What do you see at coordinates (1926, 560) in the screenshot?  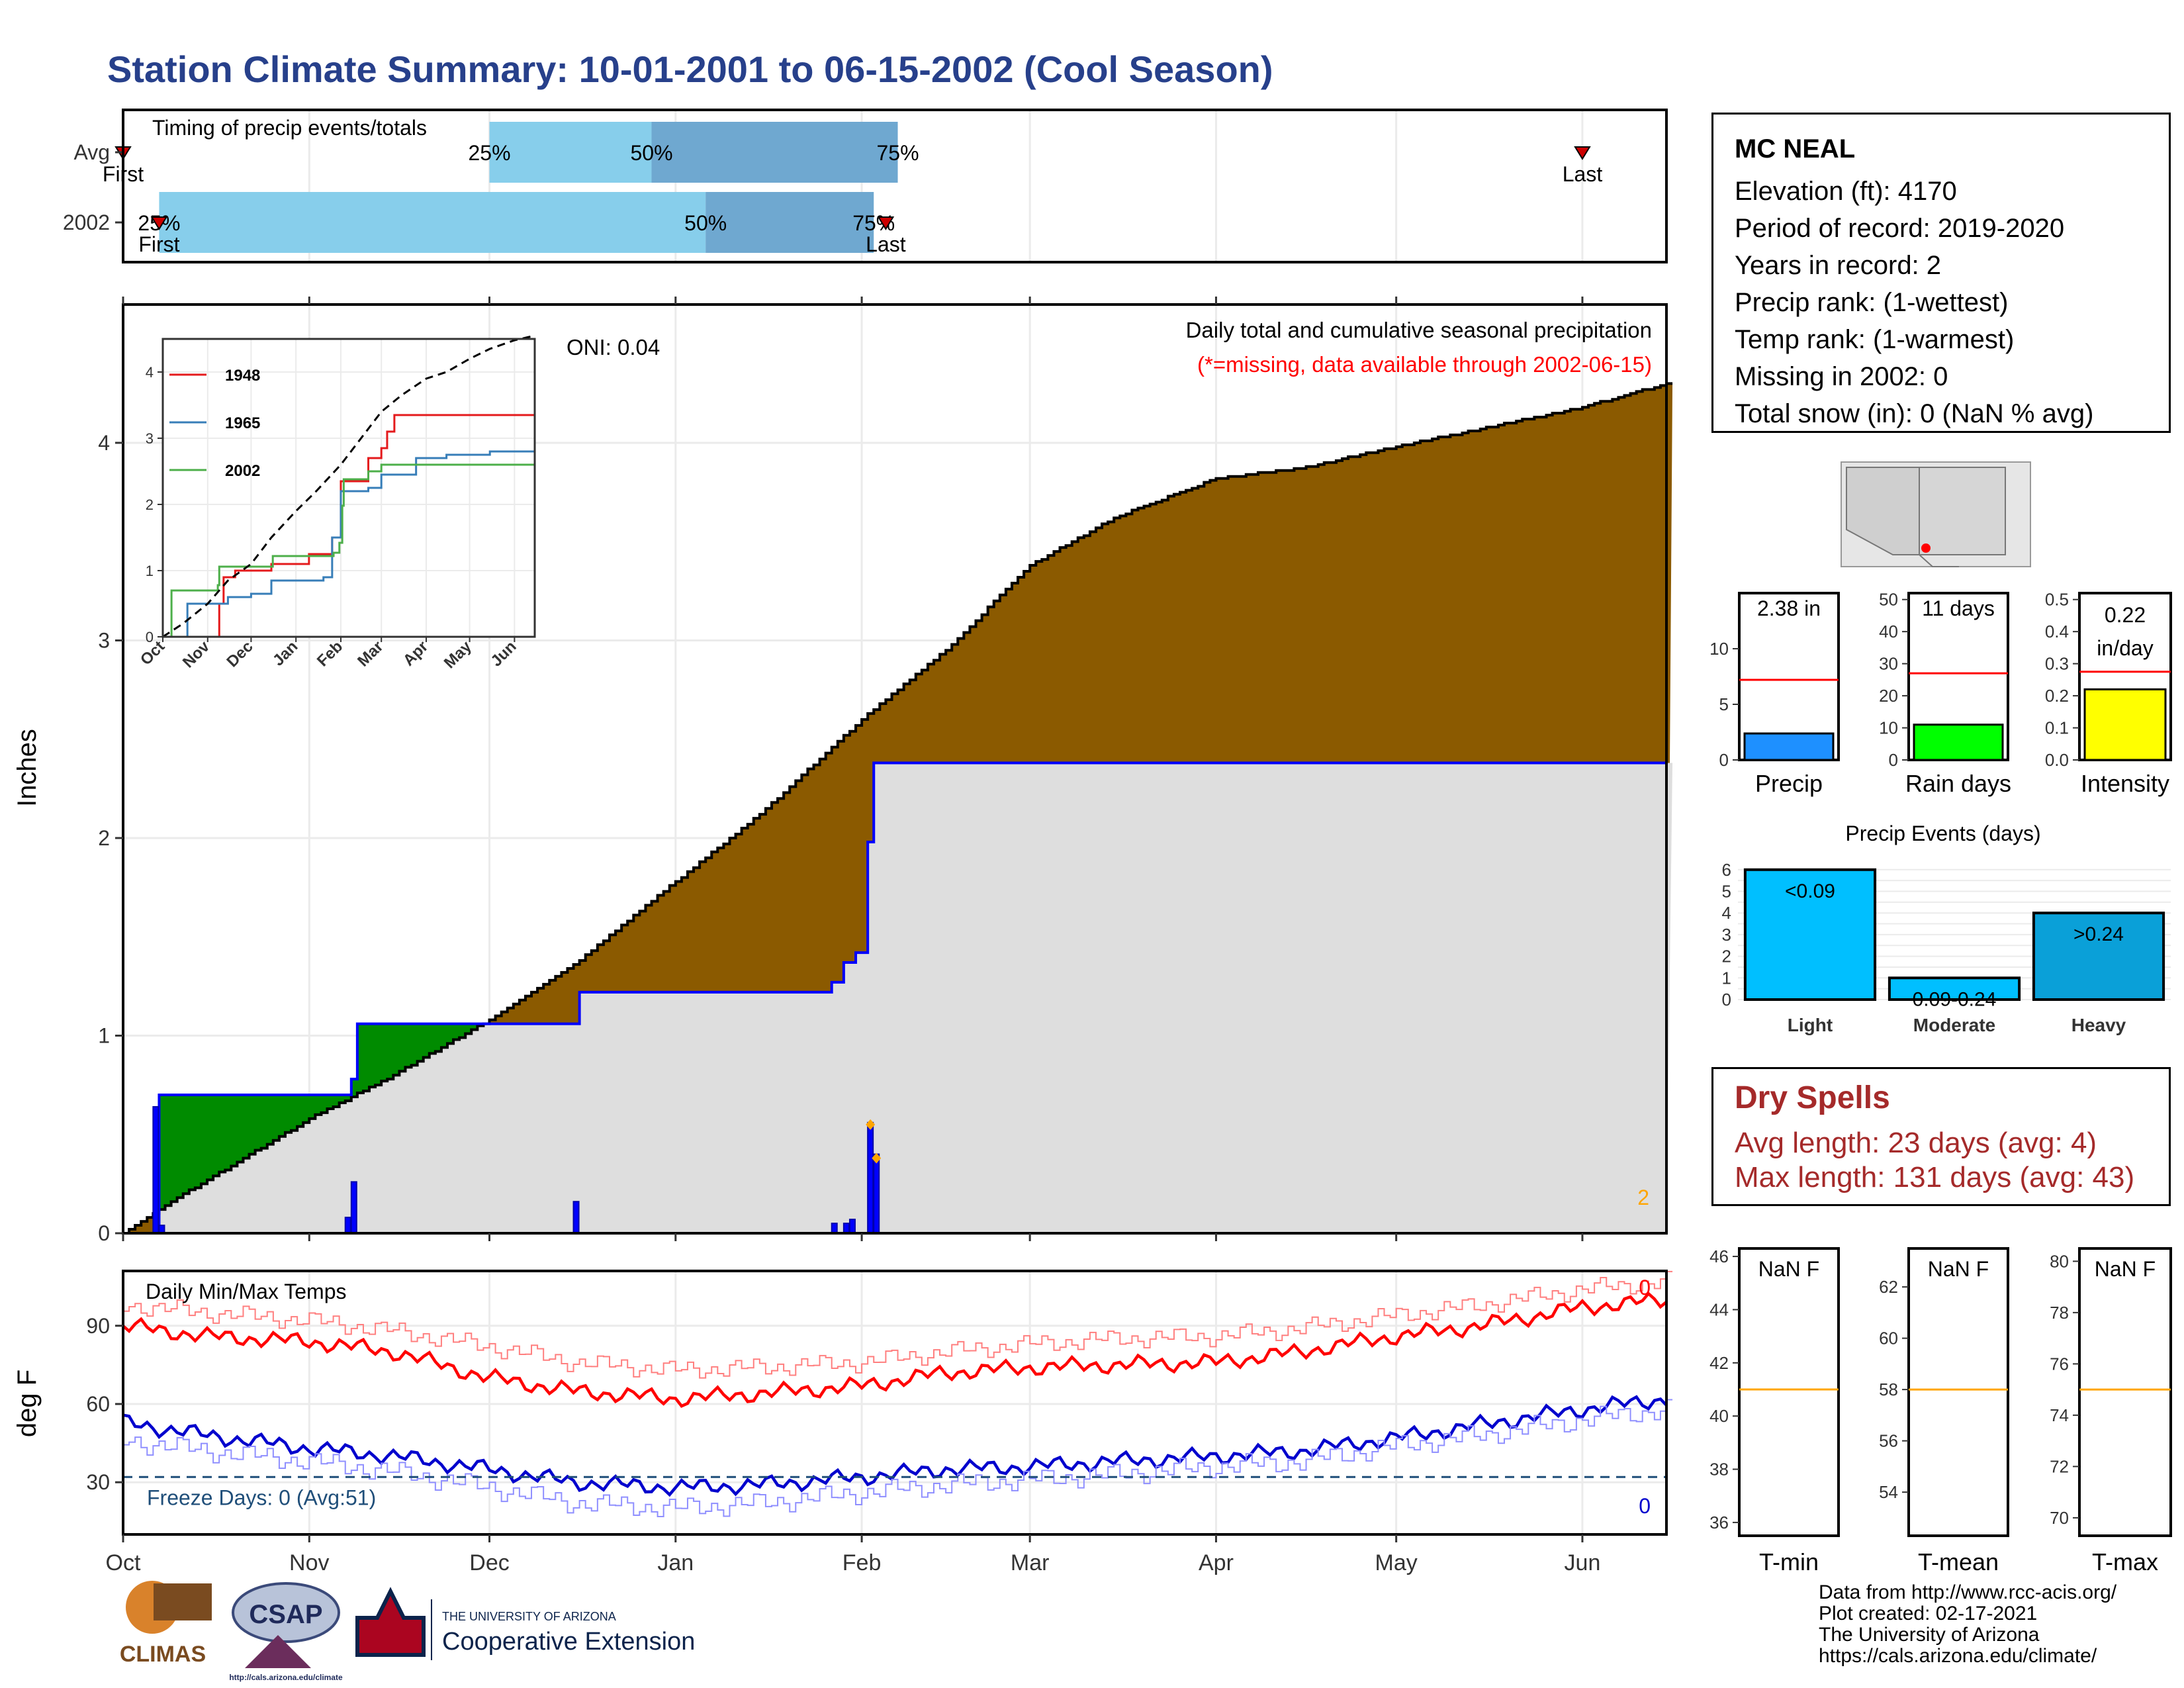 I see `map-border-line` at bounding box center [1926, 560].